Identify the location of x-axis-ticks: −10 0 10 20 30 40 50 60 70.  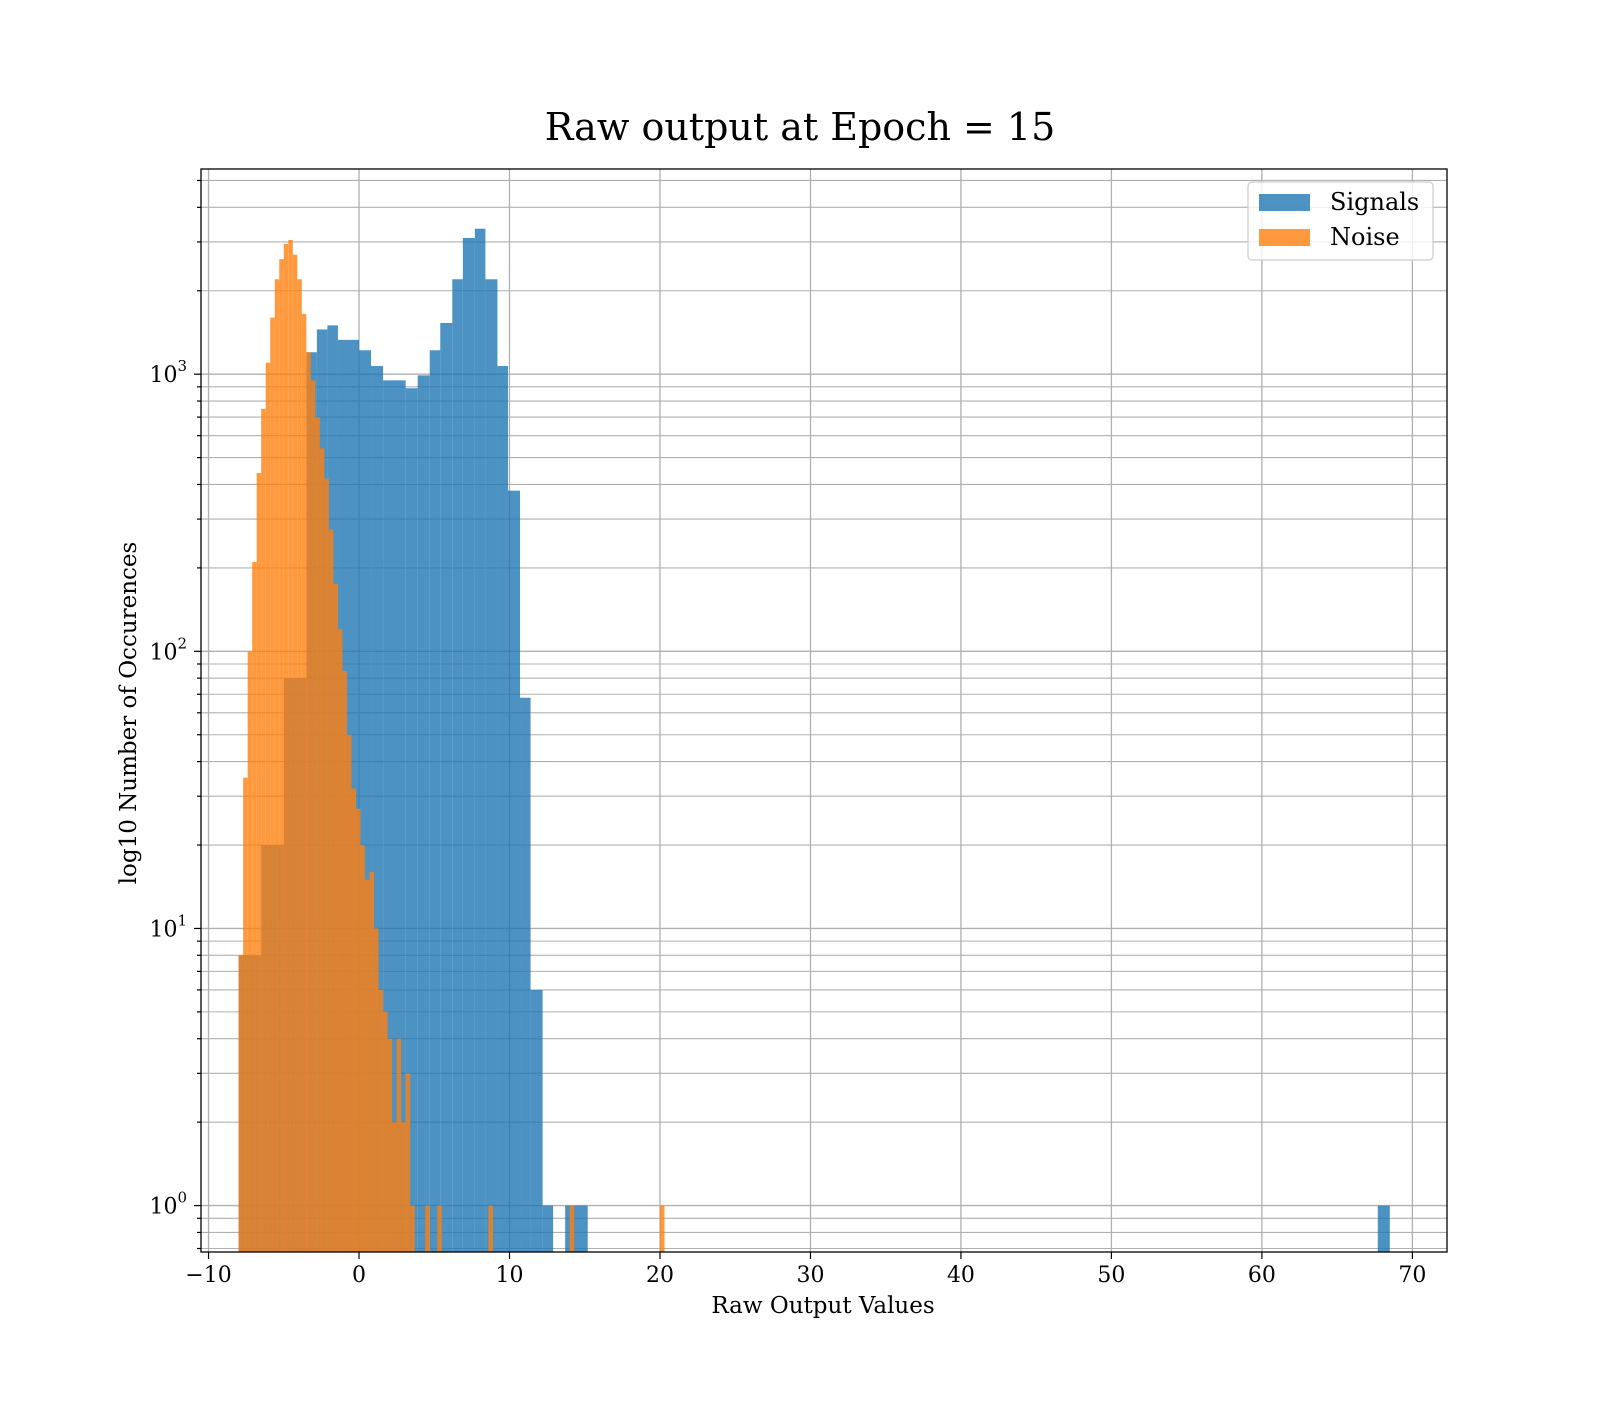
(805, 1270).